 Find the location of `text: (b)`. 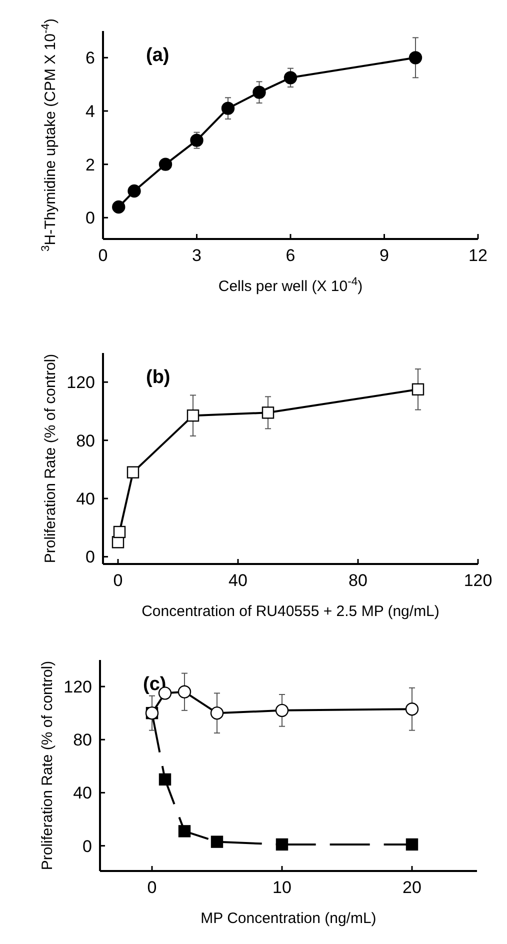

text: (b) is located at coordinates (158, 377).